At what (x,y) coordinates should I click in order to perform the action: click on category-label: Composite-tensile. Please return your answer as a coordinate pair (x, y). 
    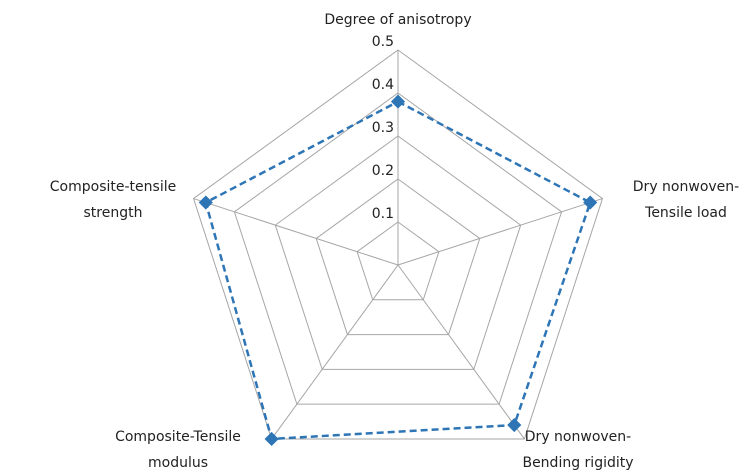
    Looking at the image, I should click on (113, 187).